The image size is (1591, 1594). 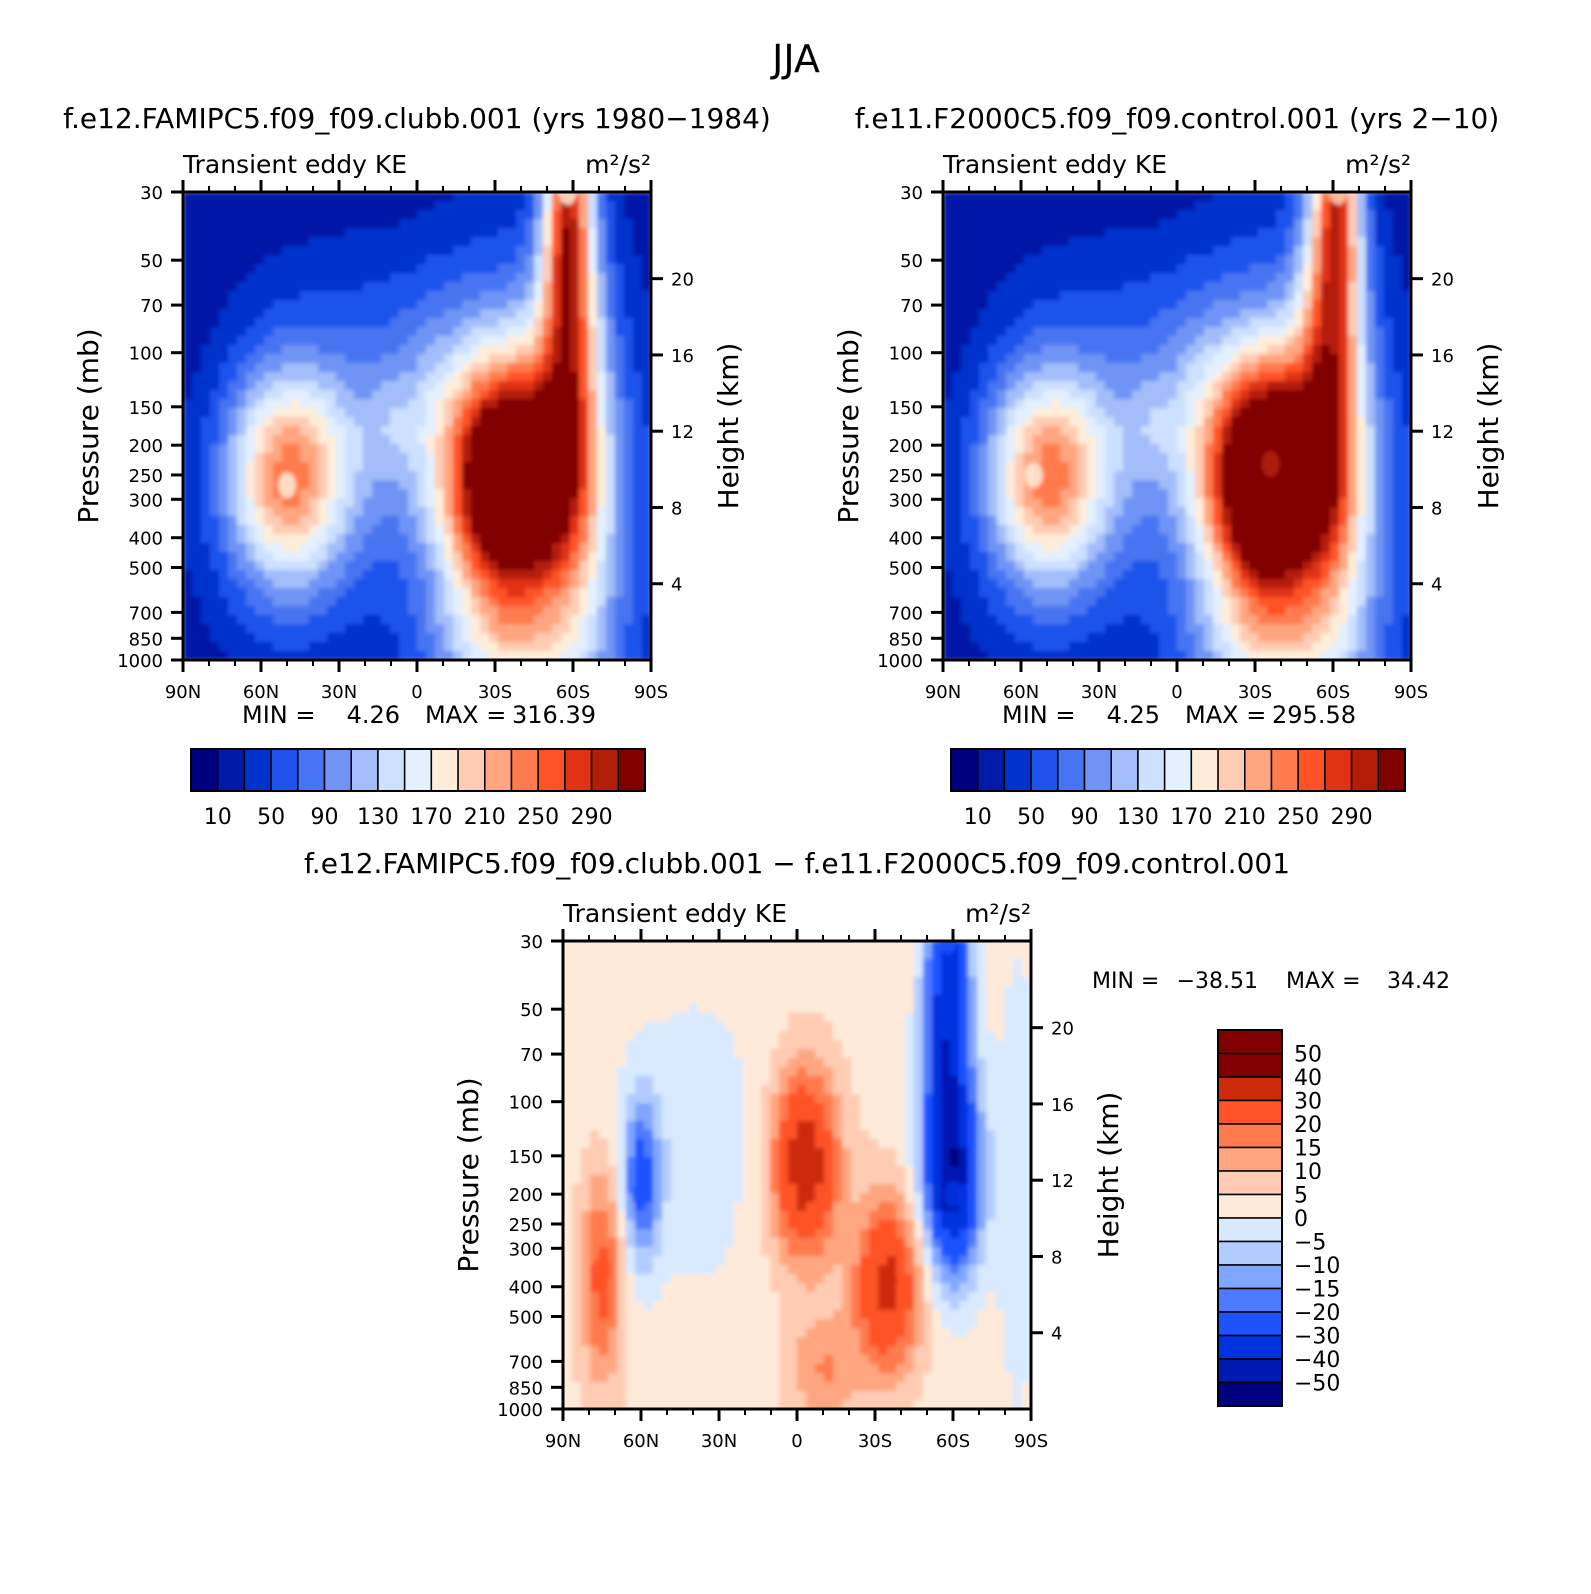 I want to click on x-tick-label: 30N, so click(x=339, y=692).